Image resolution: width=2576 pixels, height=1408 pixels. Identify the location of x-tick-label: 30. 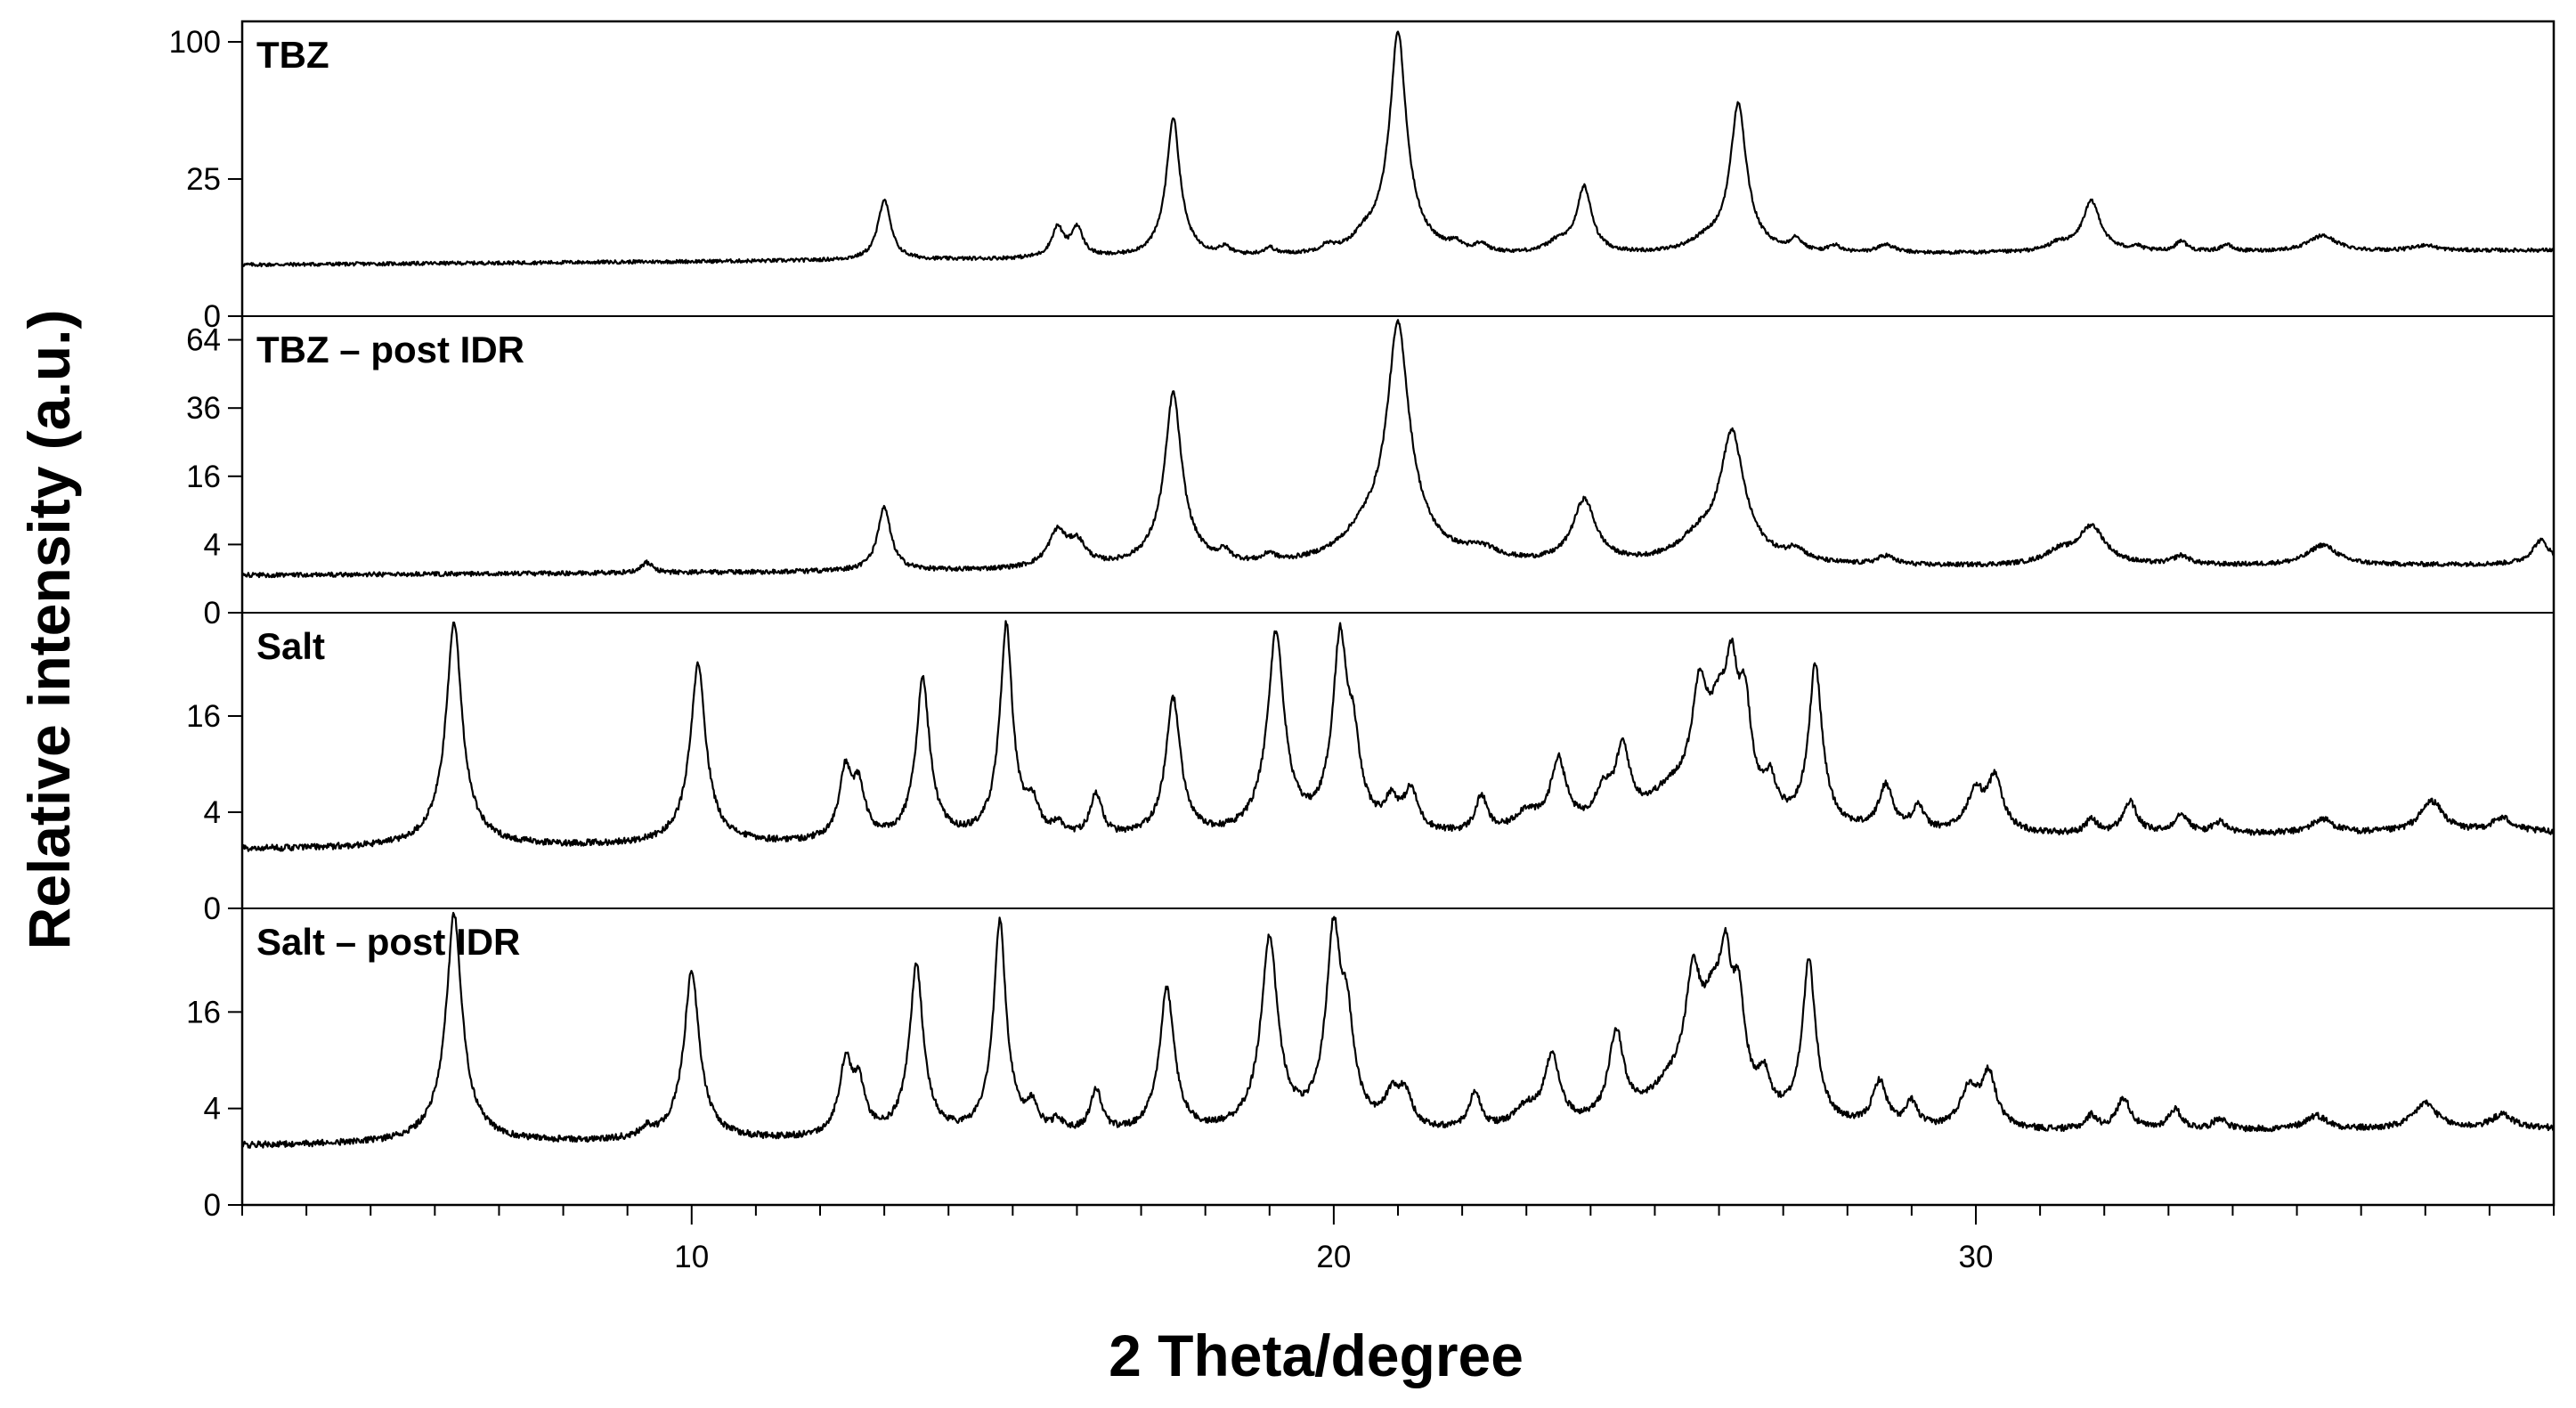
(1976, 1257).